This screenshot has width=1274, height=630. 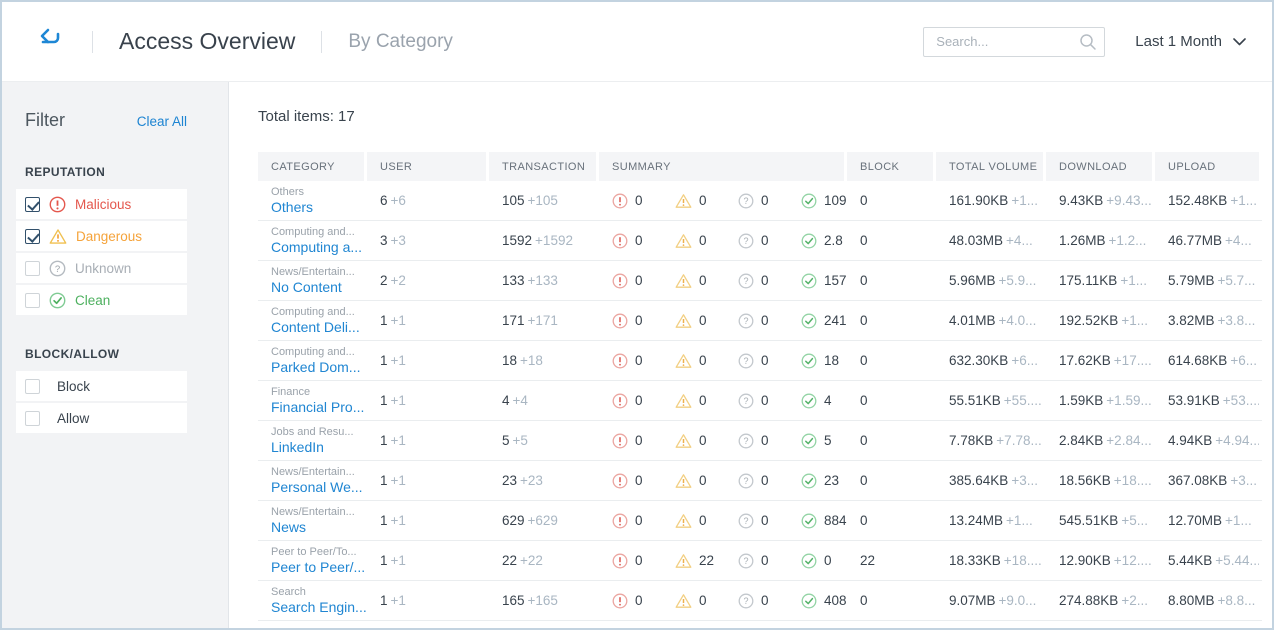 I want to click on total-volume-value: 55.51KB, so click(x=975, y=400).